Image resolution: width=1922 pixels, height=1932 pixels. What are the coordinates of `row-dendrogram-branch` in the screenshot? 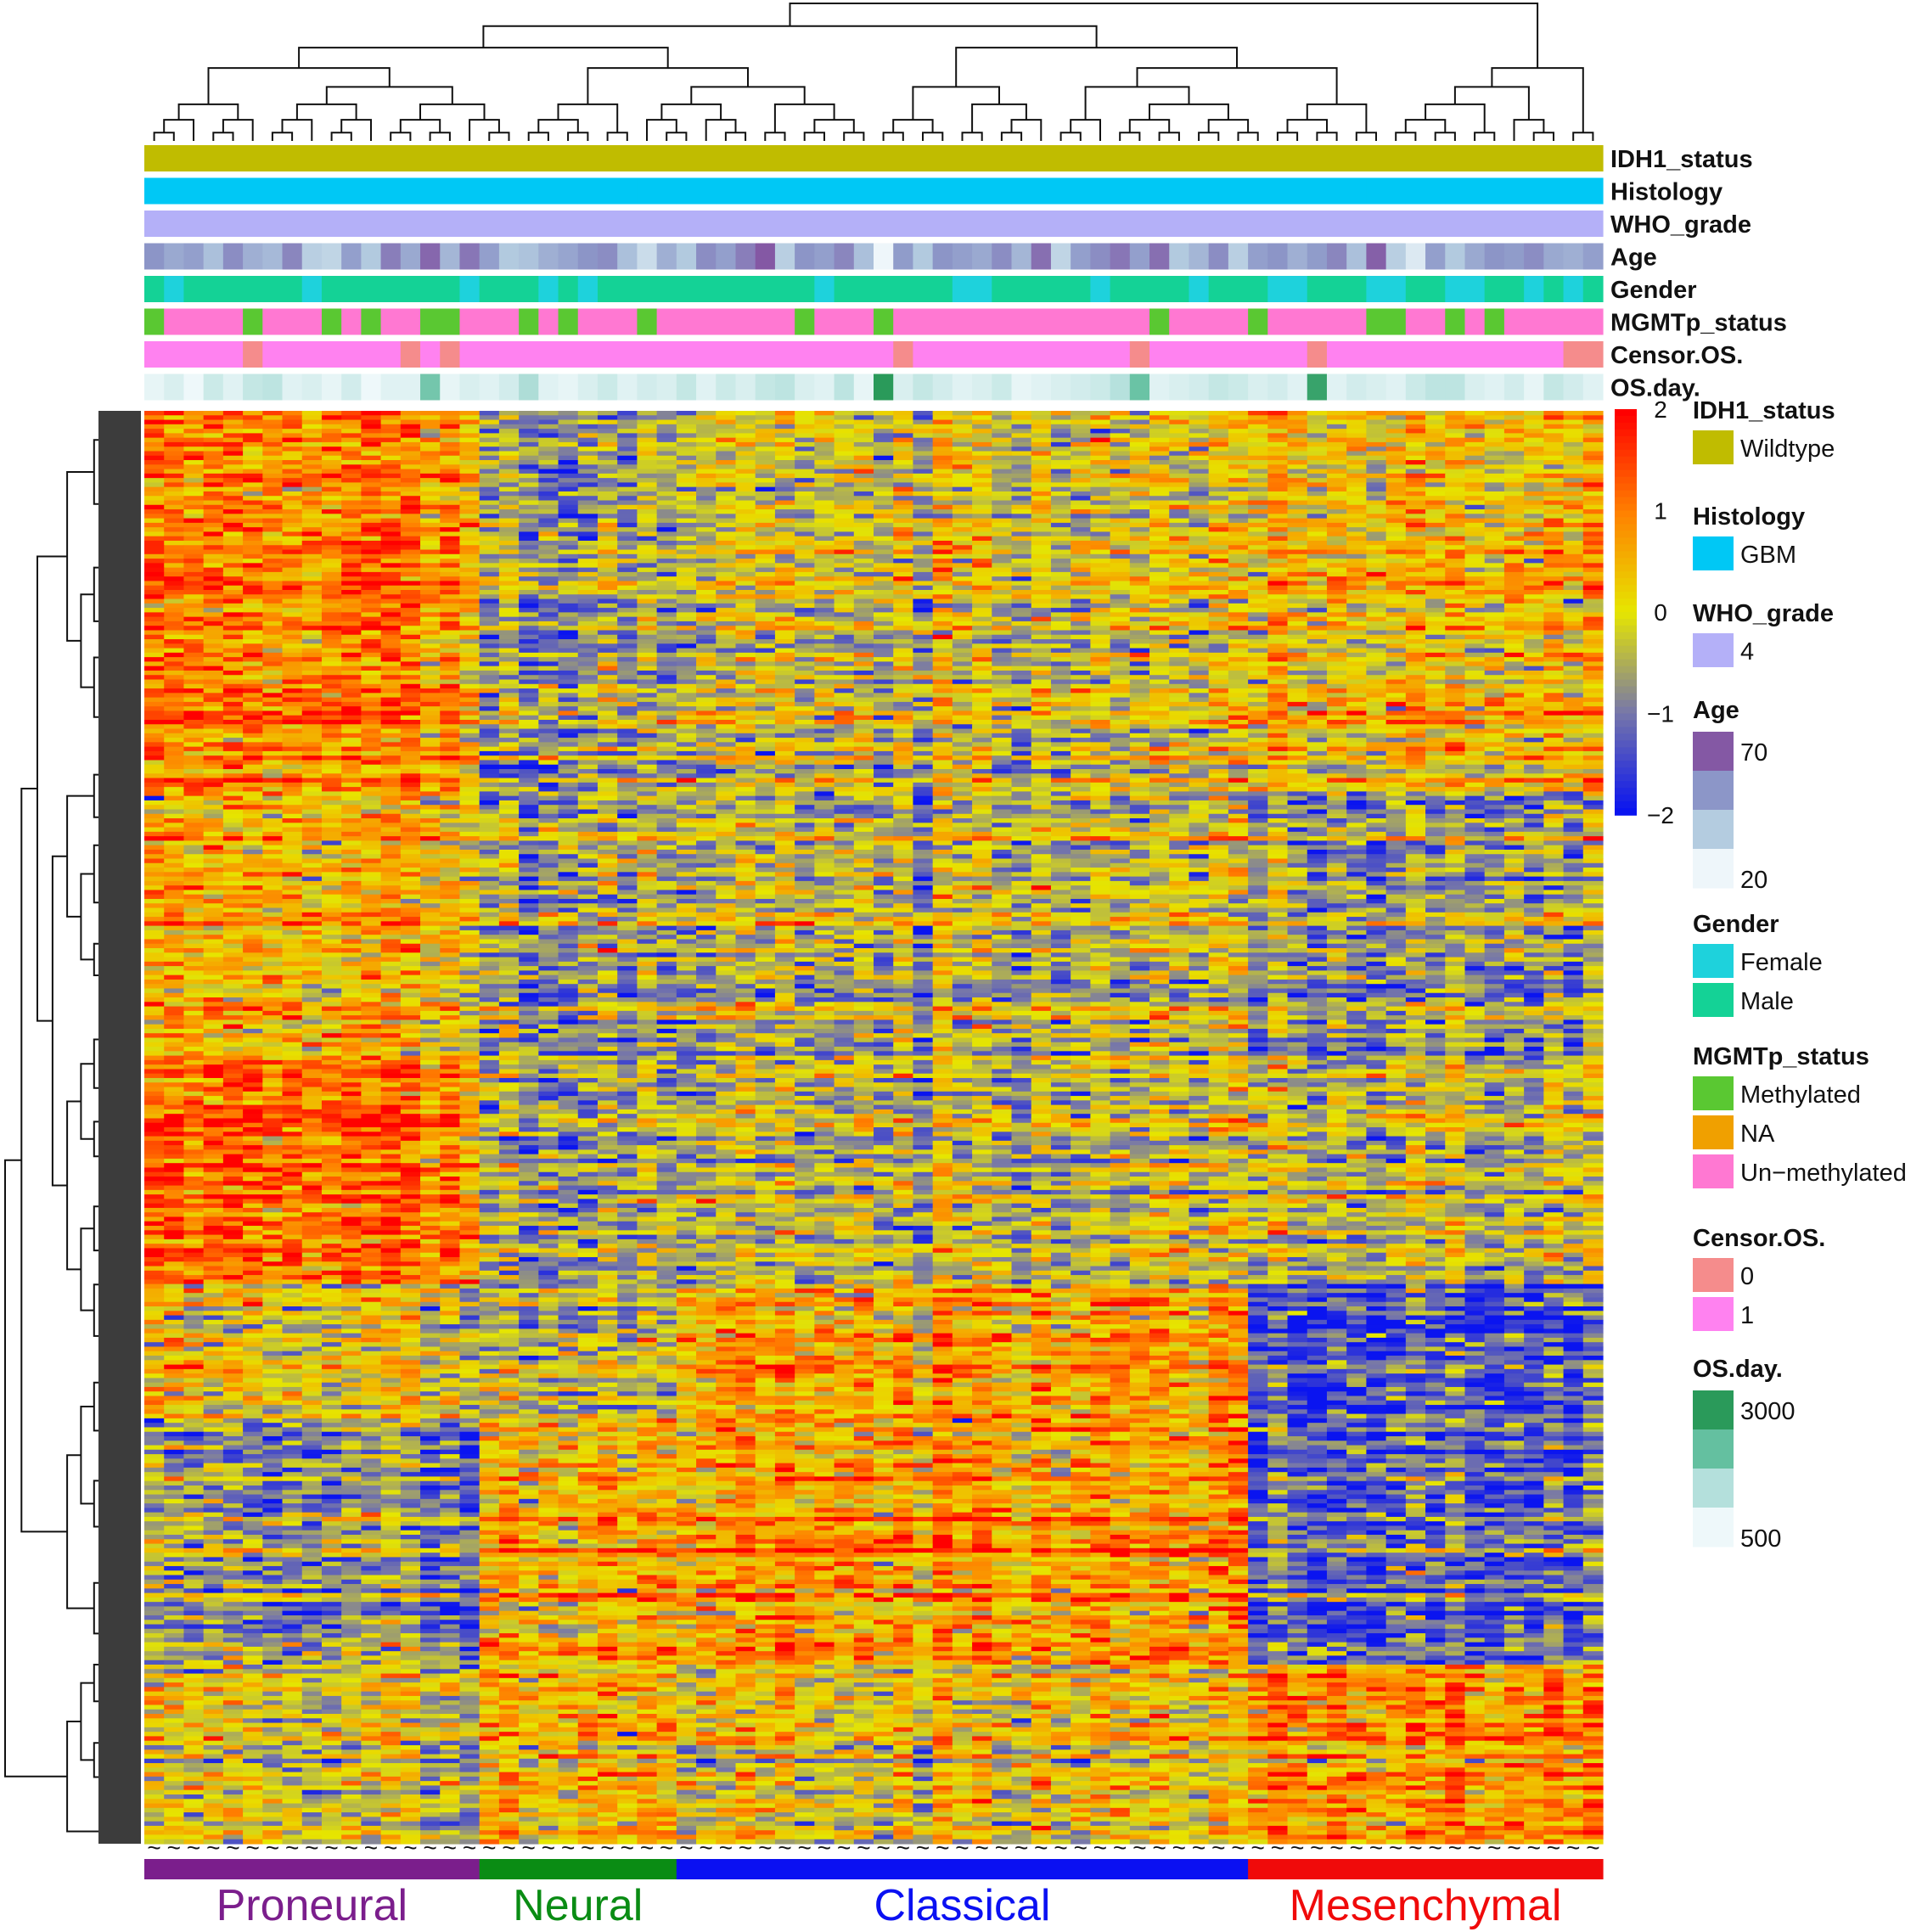 It's located at (87, 1721).